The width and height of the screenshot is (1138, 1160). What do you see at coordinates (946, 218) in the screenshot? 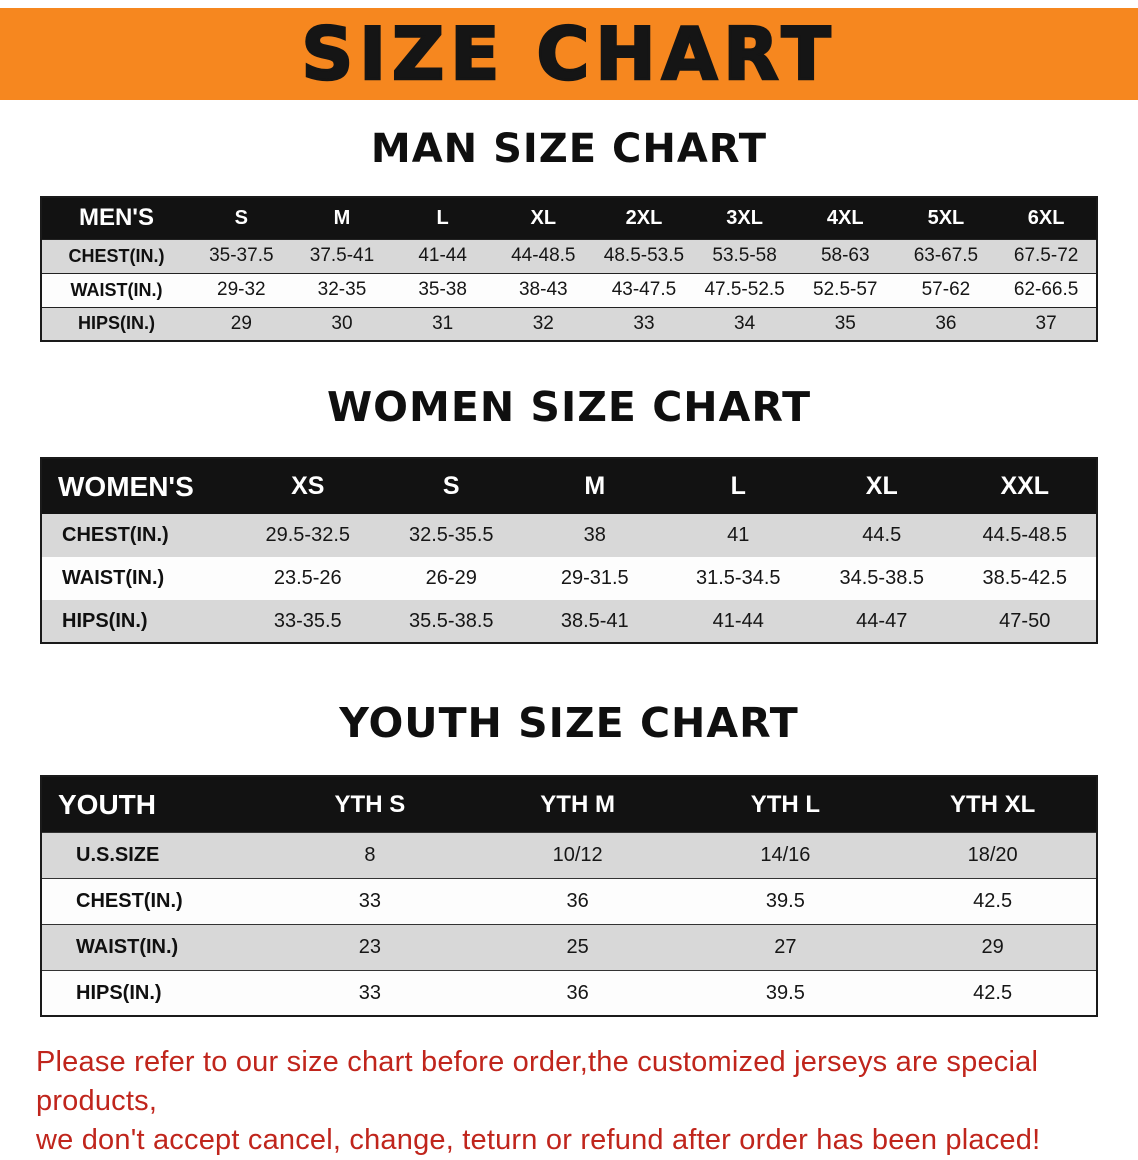
I see `size-column-header: 5XL` at bounding box center [946, 218].